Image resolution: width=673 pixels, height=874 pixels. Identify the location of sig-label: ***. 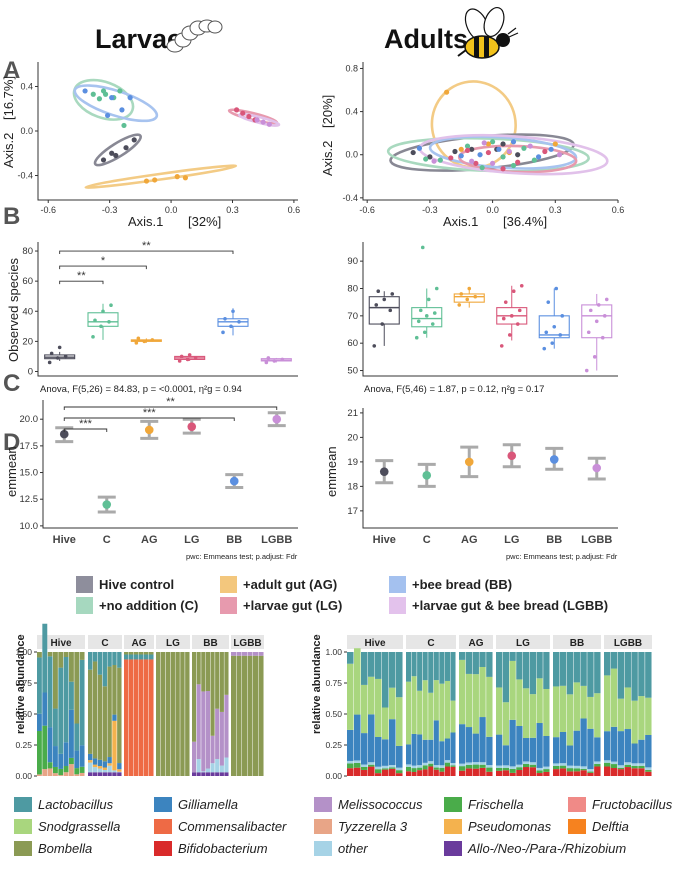
(86, 424).